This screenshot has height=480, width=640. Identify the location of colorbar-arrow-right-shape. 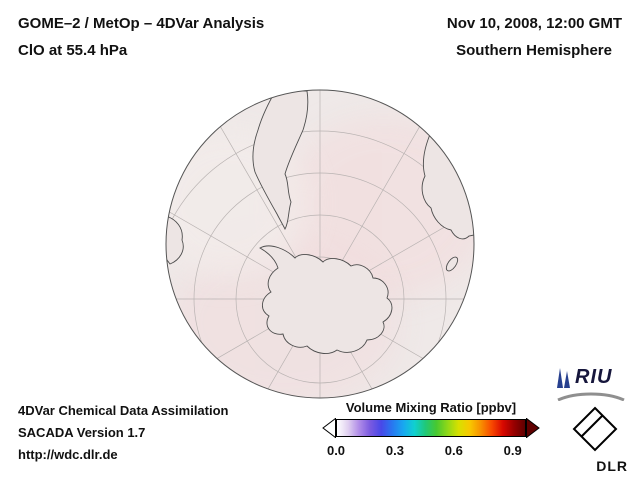
(533, 428).